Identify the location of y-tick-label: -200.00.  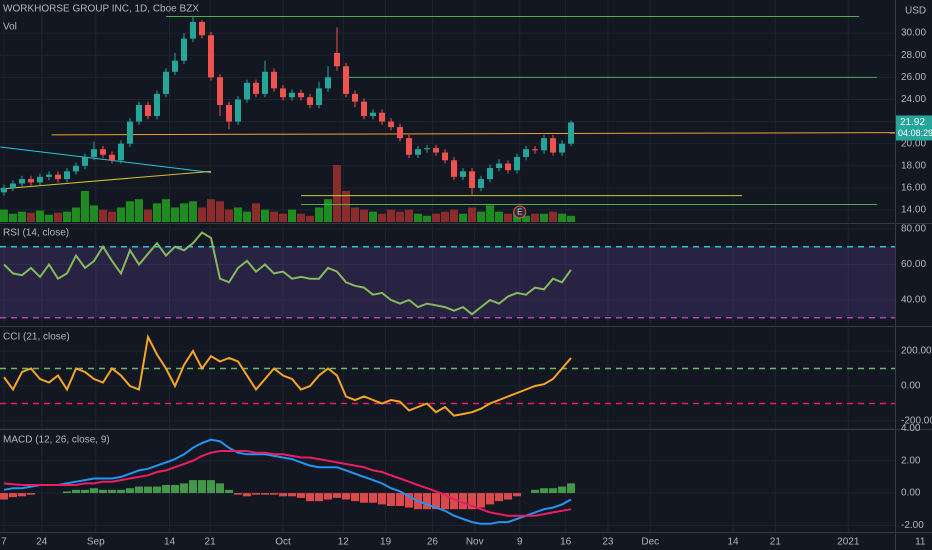
(916, 421).